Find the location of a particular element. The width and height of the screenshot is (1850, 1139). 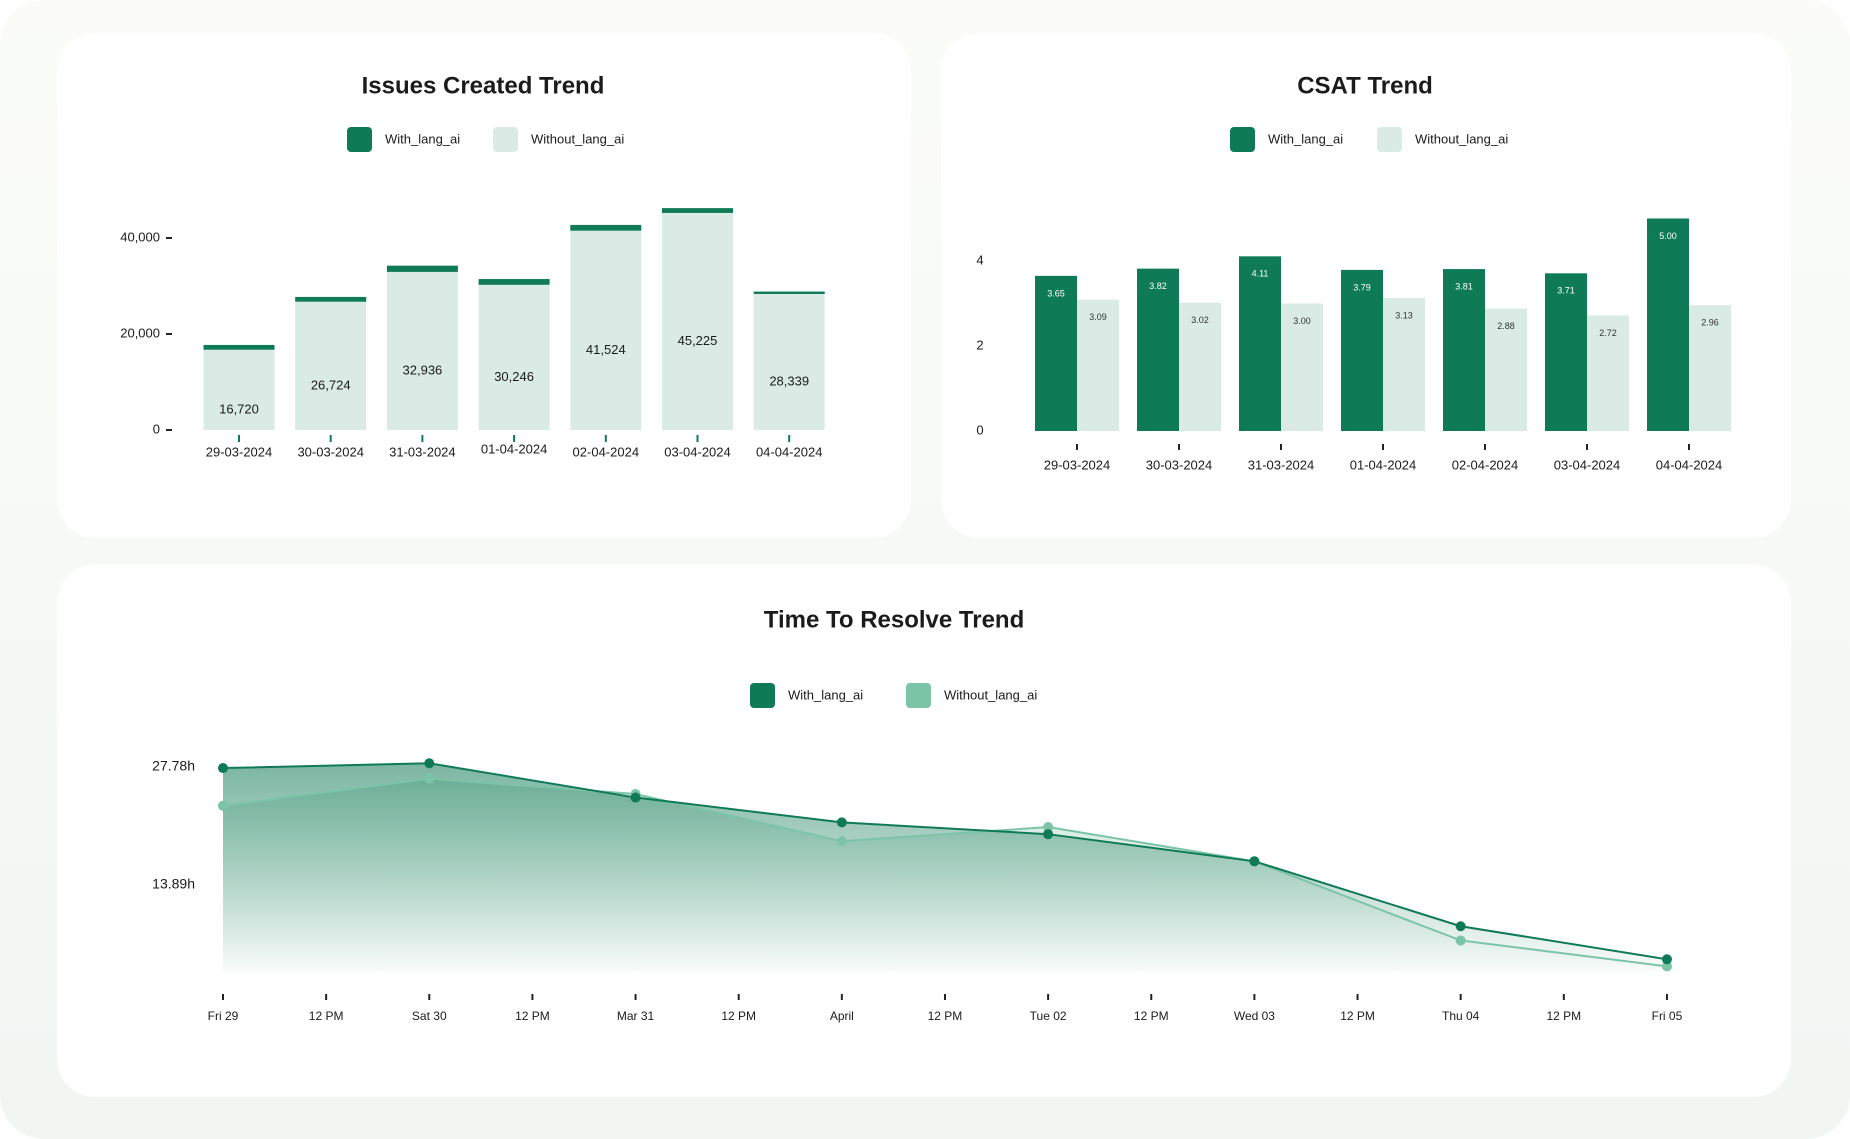

x-tick-label: 31-03-2024 is located at coordinates (1281, 464).